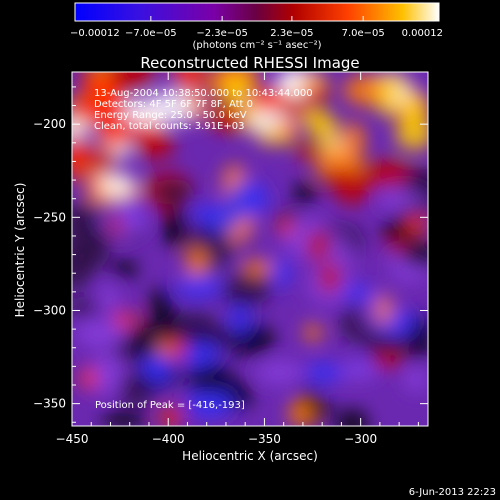  I want to click on colorbar-tick-label: 0.00012, so click(422, 33).